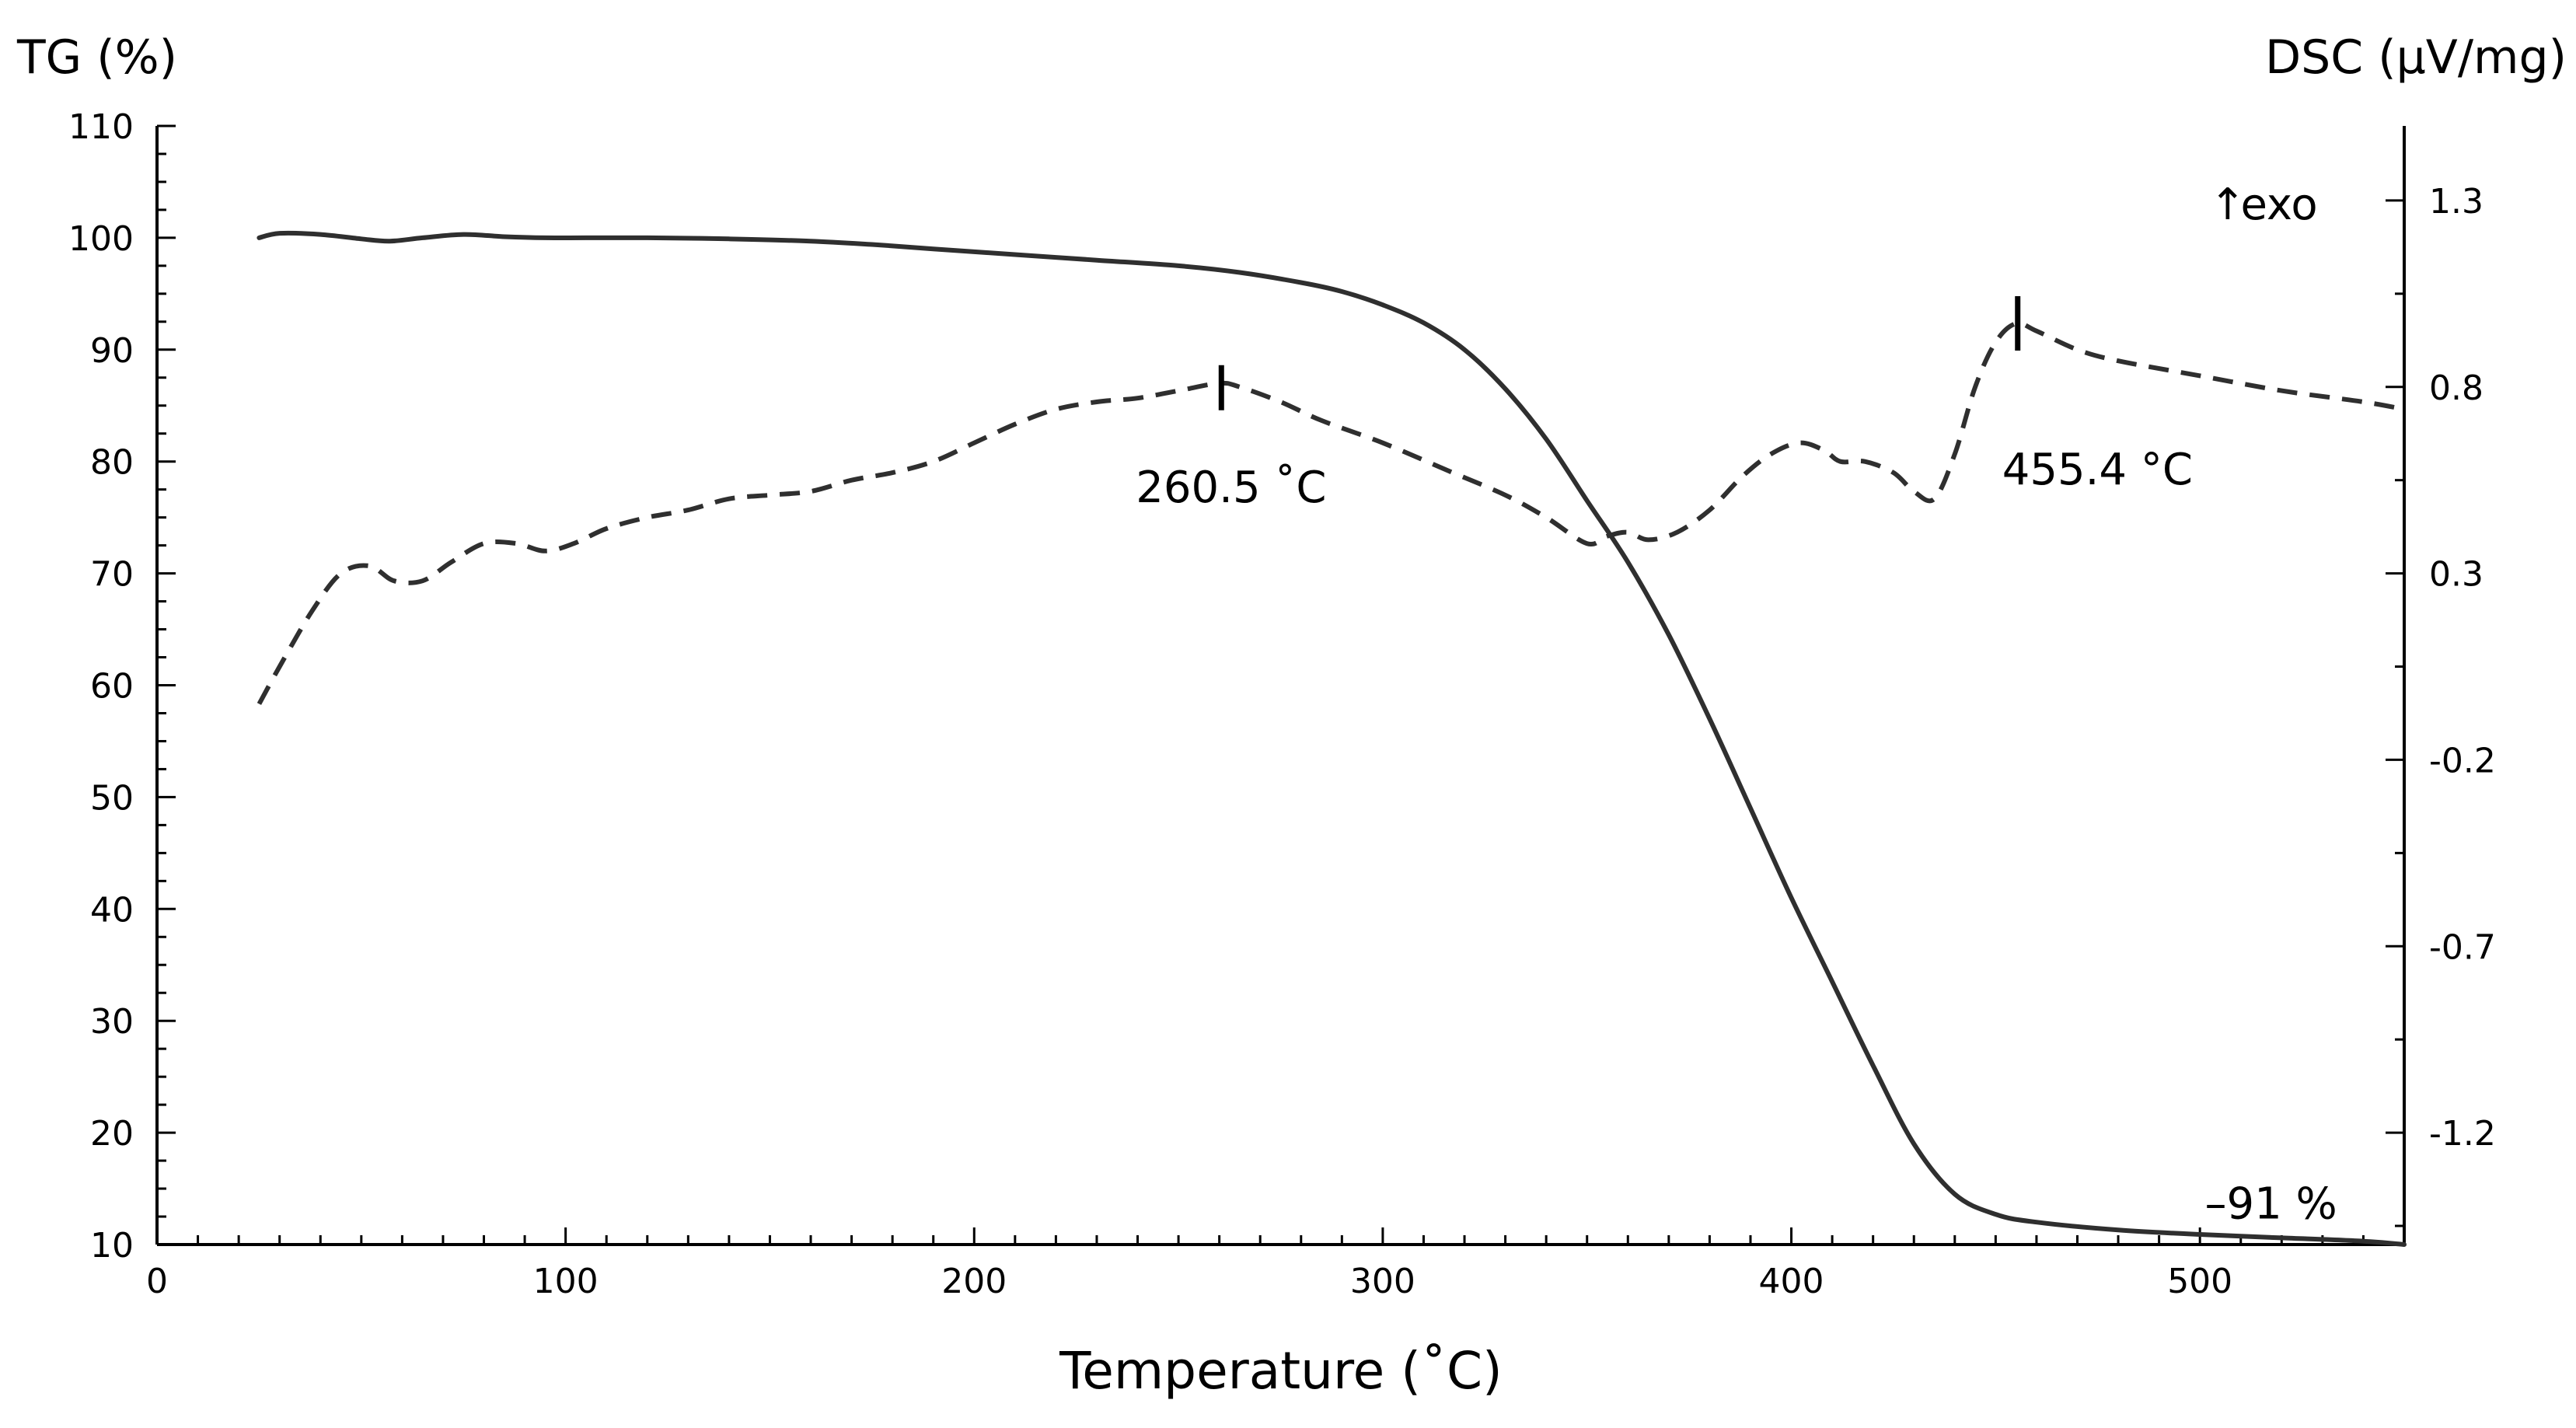  Describe the element at coordinates (2463, 761) in the screenshot. I see `y-right-tick-label: -0.2` at that location.